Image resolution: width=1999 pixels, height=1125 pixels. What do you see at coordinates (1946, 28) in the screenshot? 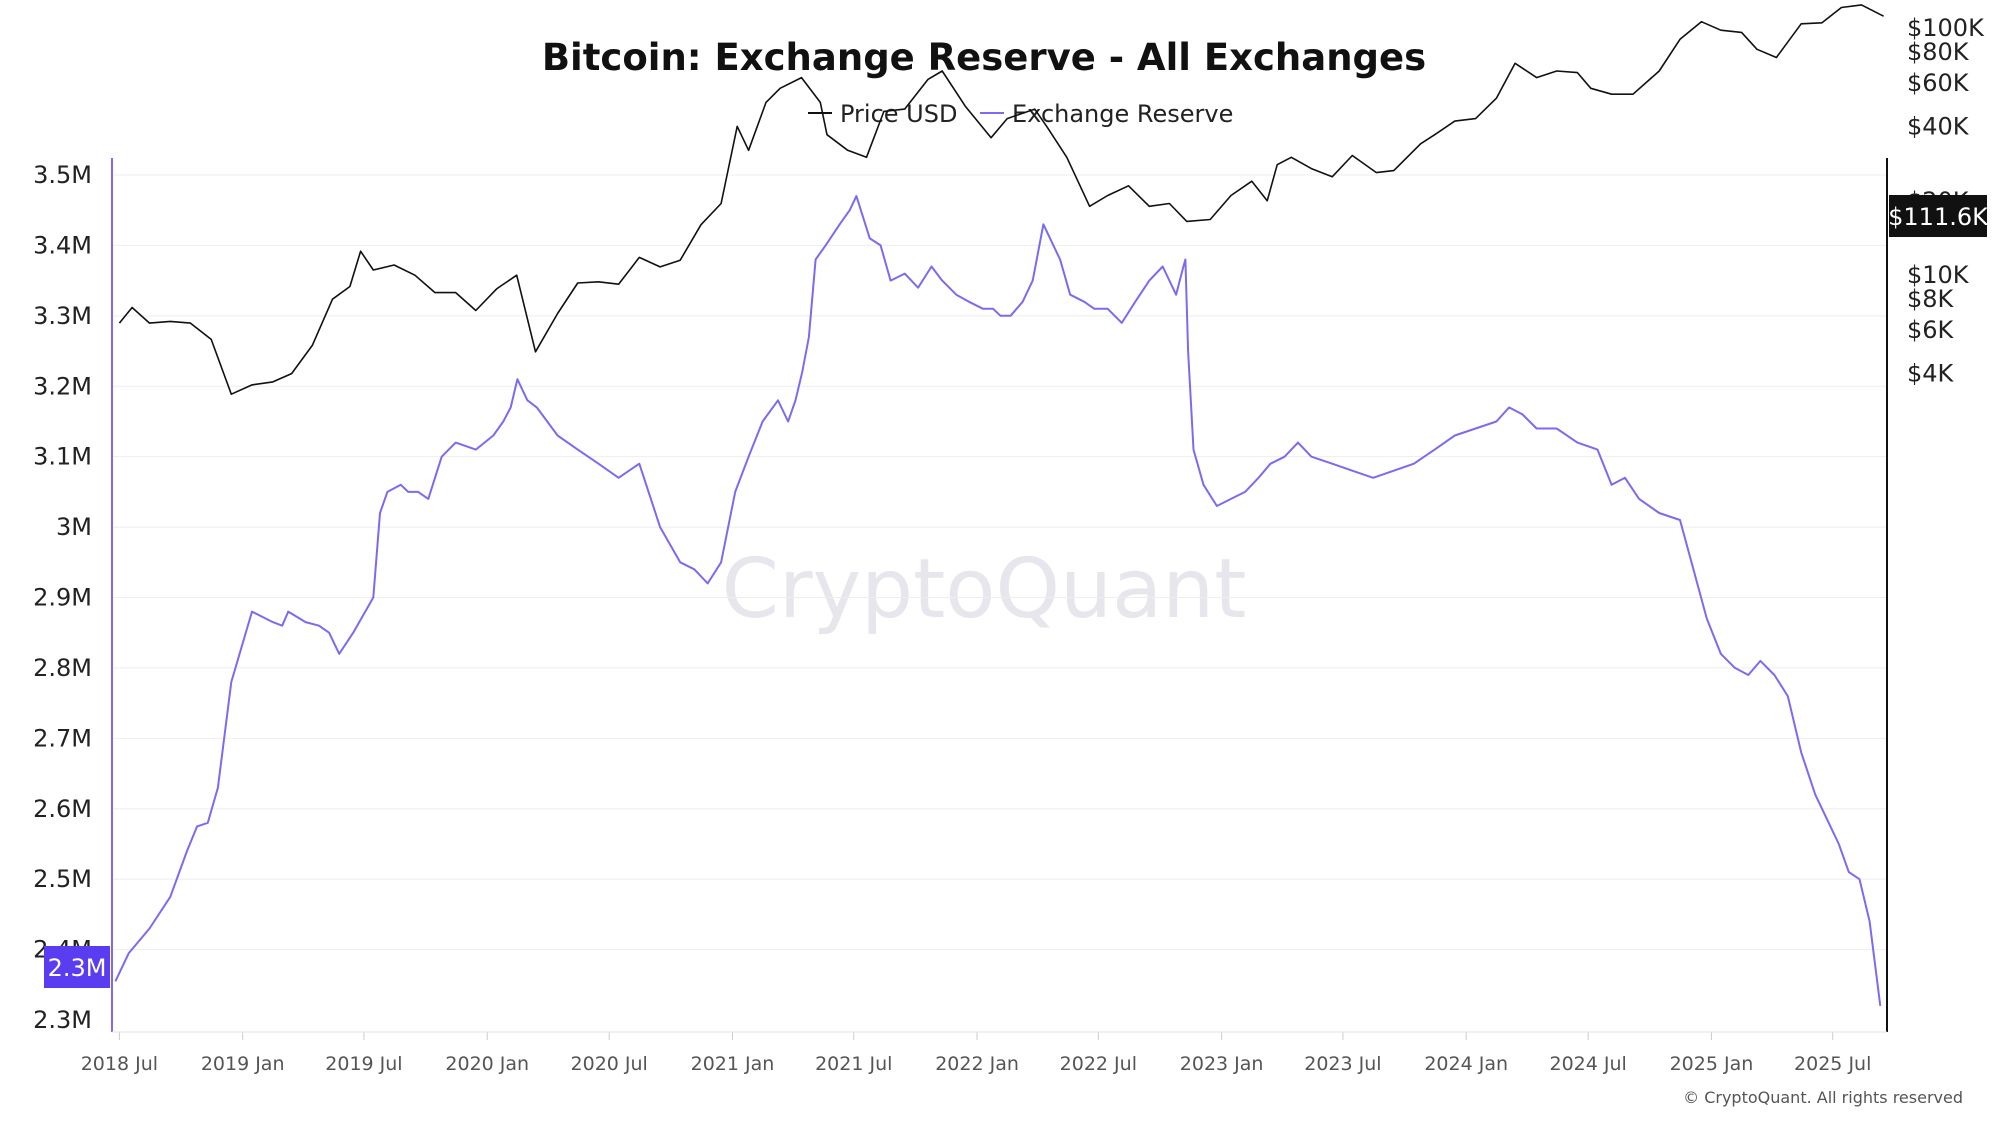
I see `right-tick-label: $100K` at bounding box center [1946, 28].